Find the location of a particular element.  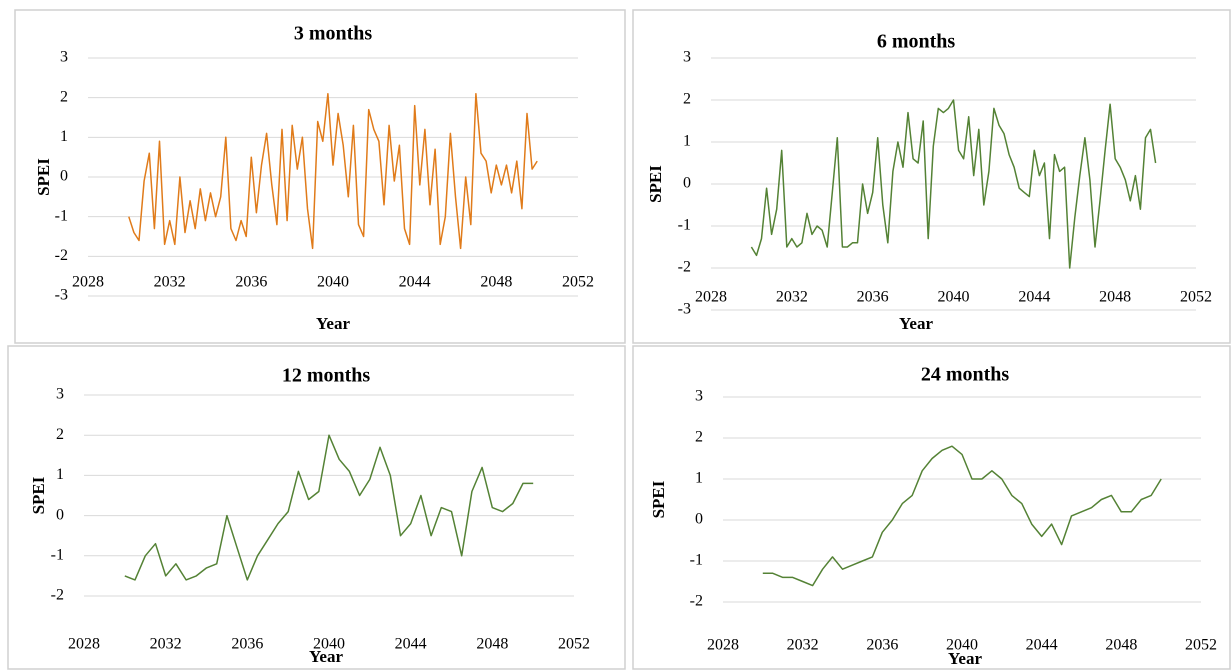

chart-title: 12 months is located at coordinates (326, 376).